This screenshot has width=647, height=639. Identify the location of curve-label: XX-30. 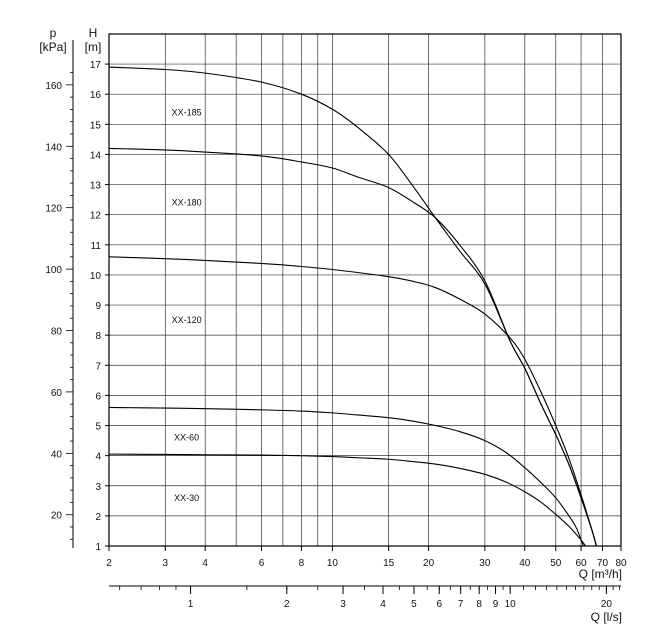
(186, 498).